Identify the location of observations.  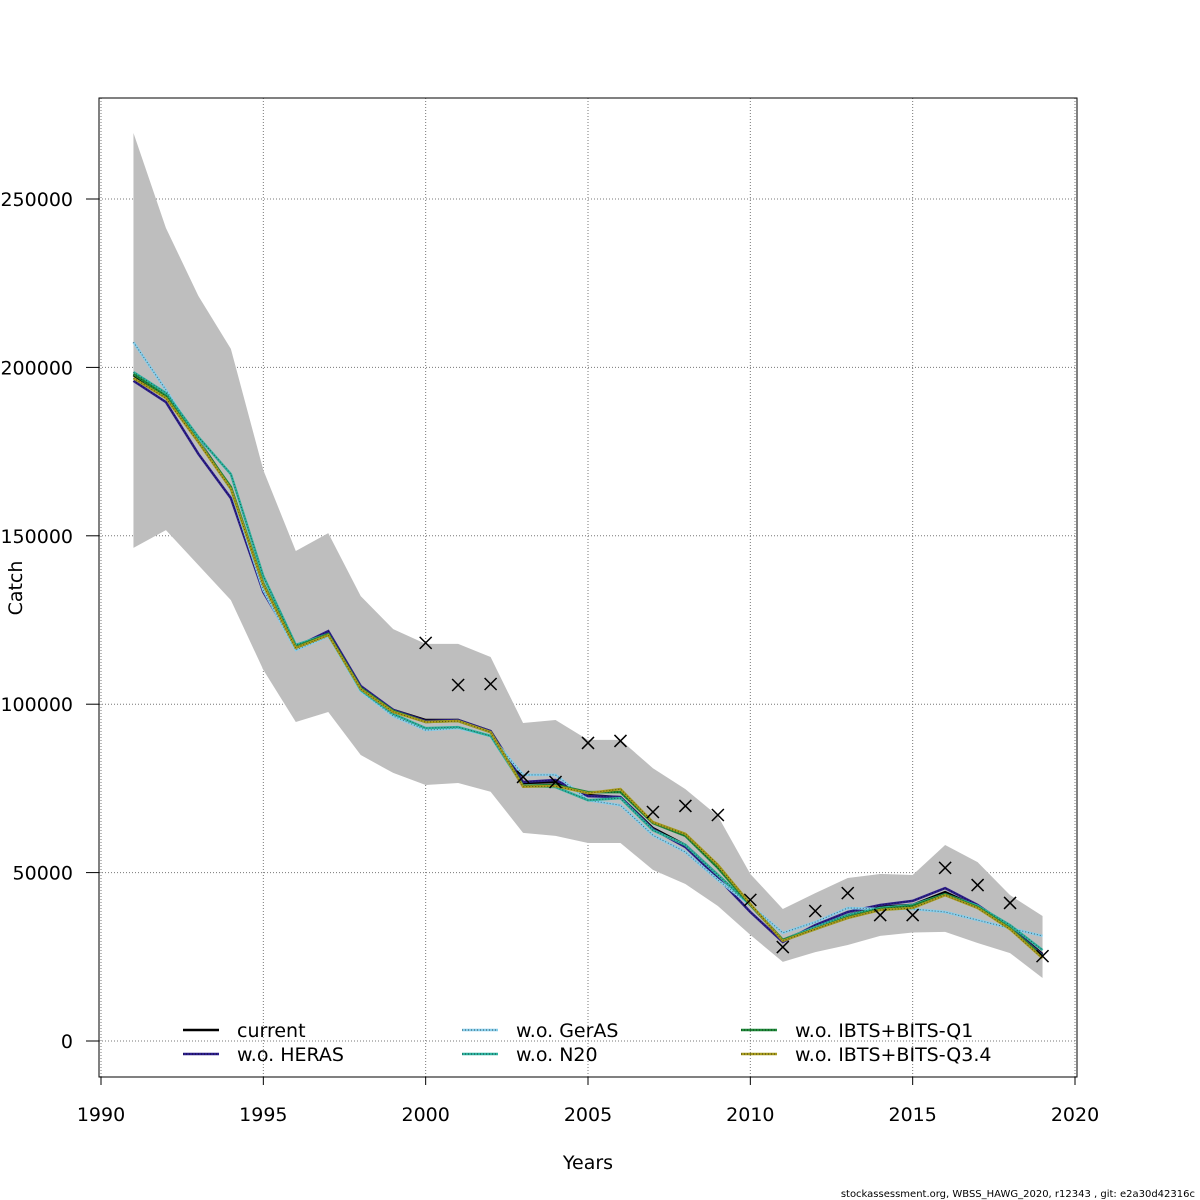
(734, 799).